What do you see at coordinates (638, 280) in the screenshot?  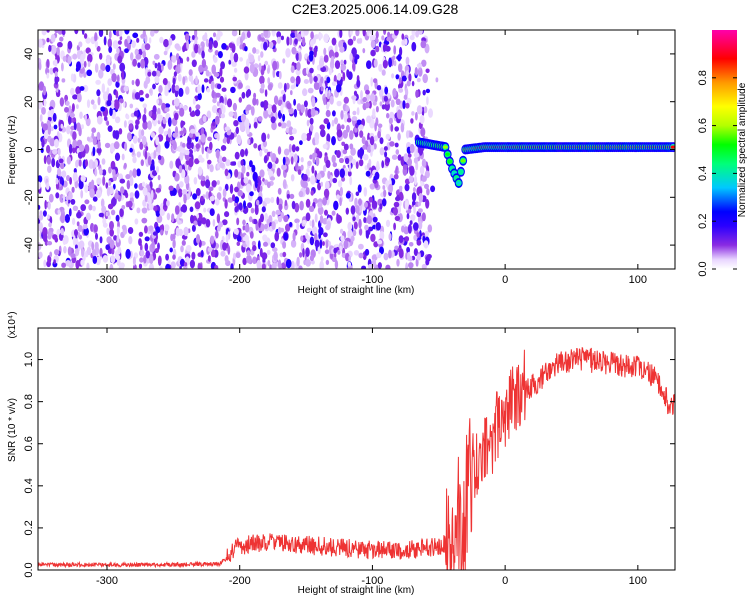 I see `x-tick-label: 100` at bounding box center [638, 280].